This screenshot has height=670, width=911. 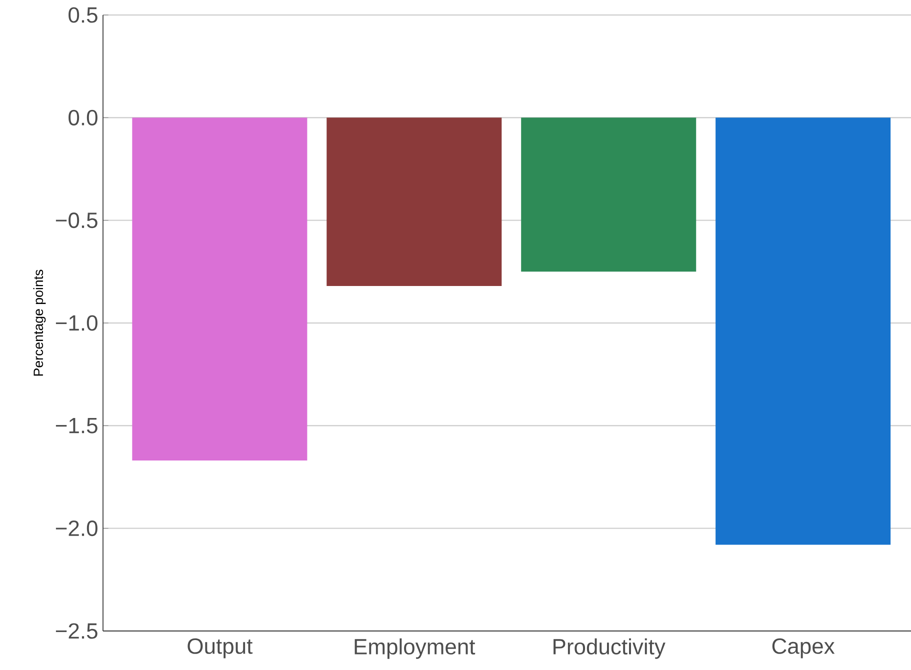 I want to click on x-tick-label: Output, so click(x=220, y=648).